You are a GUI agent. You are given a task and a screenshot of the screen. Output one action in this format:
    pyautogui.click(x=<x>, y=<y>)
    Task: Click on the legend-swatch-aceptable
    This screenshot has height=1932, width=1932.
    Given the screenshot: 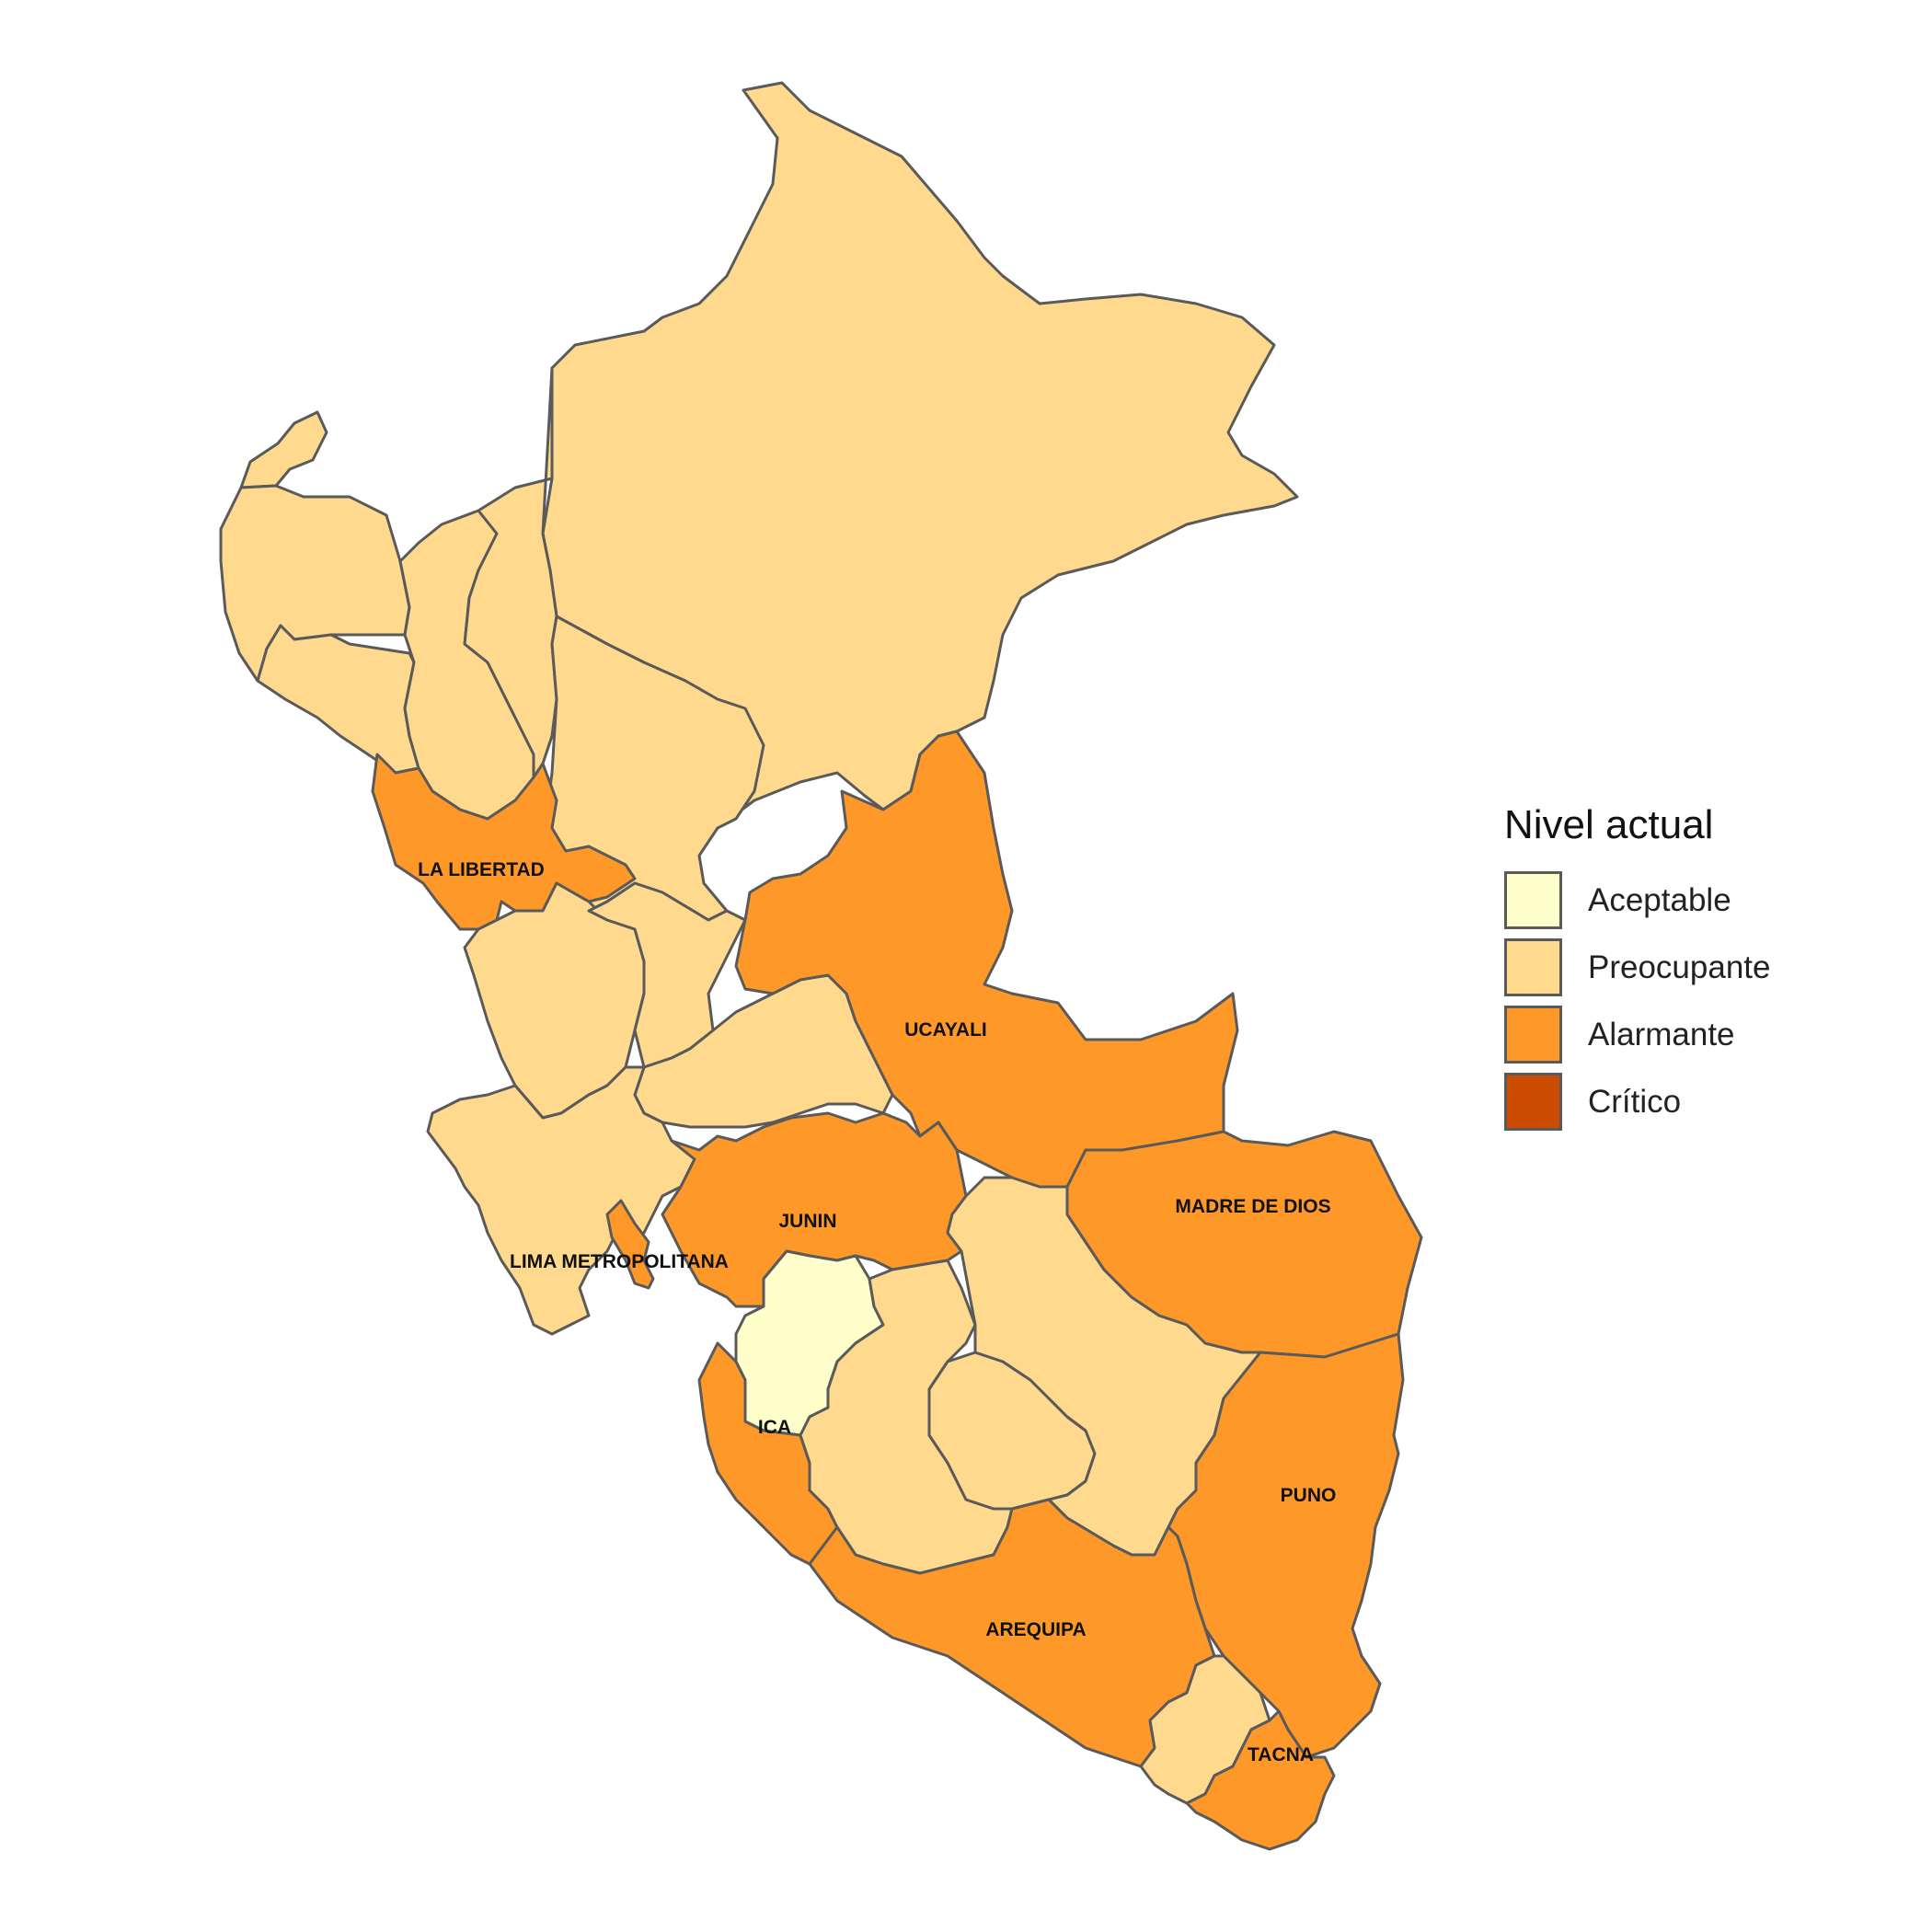 What is the action you would take?
    pyautogui.click(x=1533, y=900)
    